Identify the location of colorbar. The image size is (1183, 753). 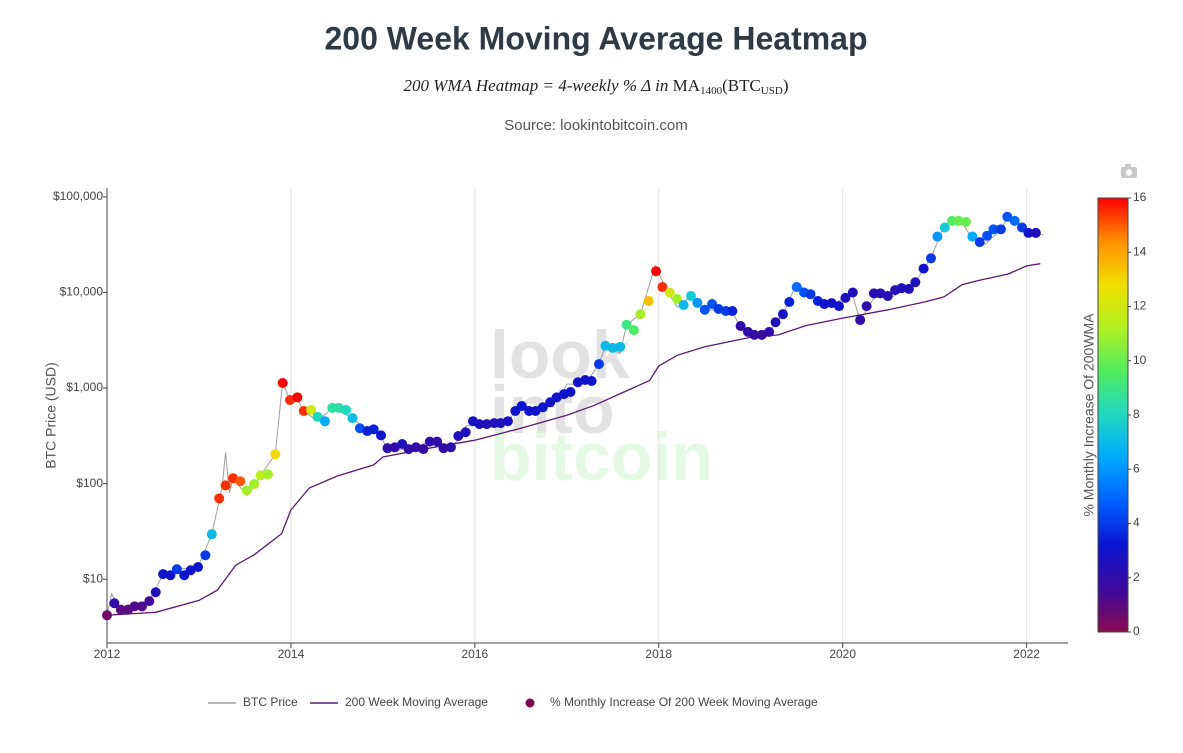
(1113, 415).